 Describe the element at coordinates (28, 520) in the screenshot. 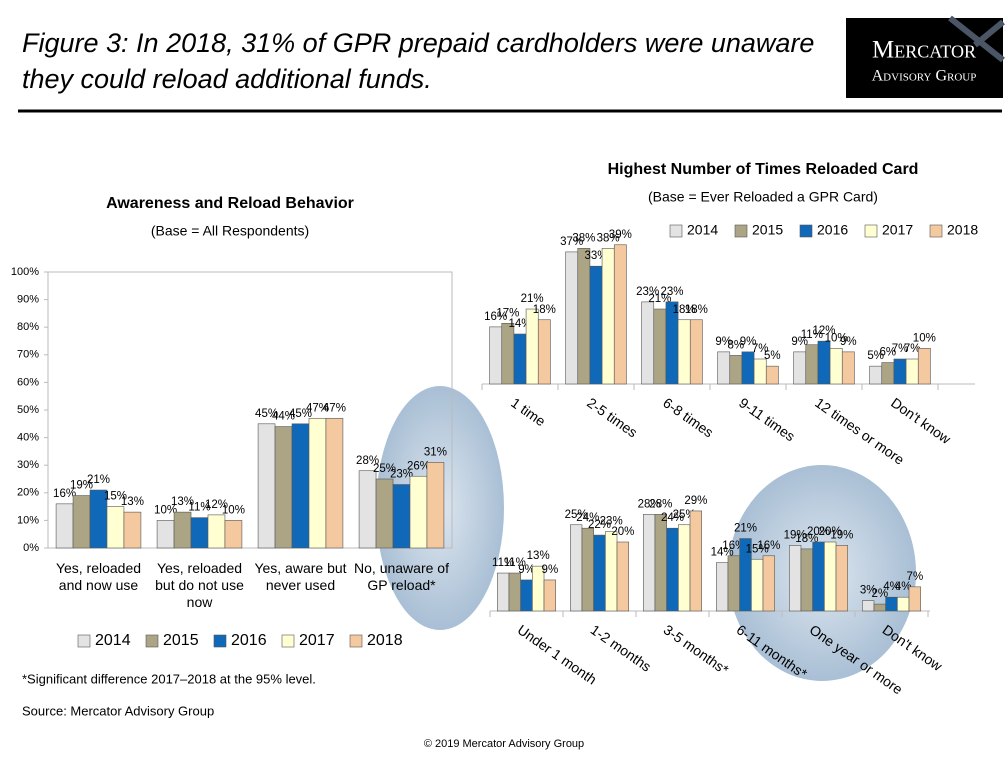

I see `y-tick-label: 10%` at that location.